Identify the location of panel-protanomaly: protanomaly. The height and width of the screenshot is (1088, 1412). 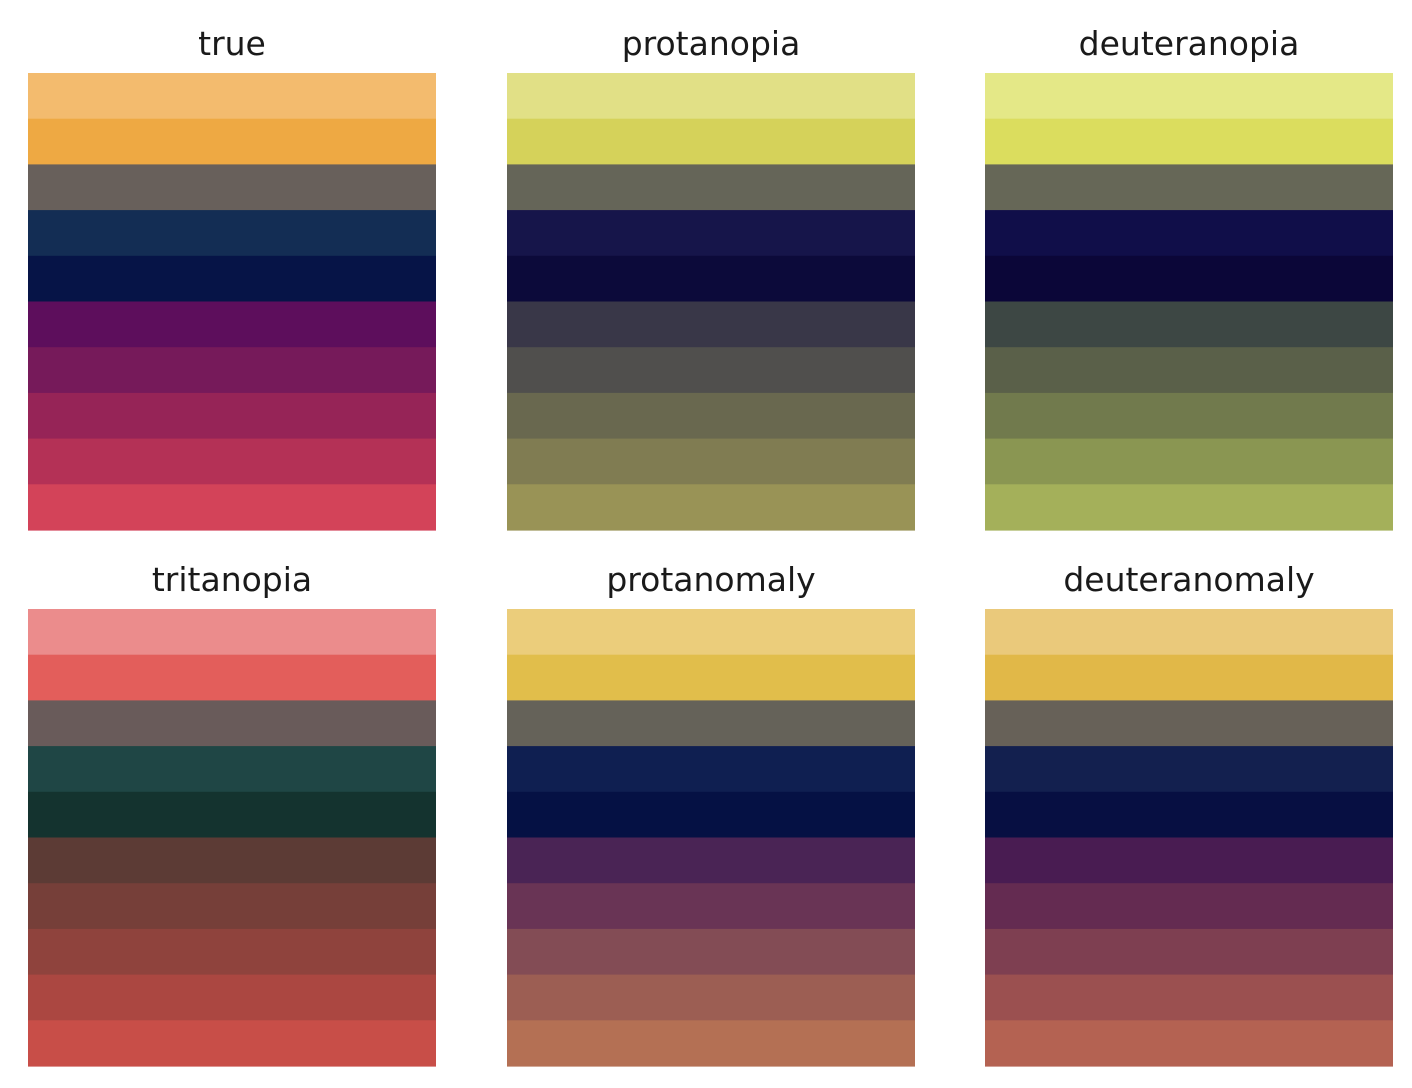
(711, 813).